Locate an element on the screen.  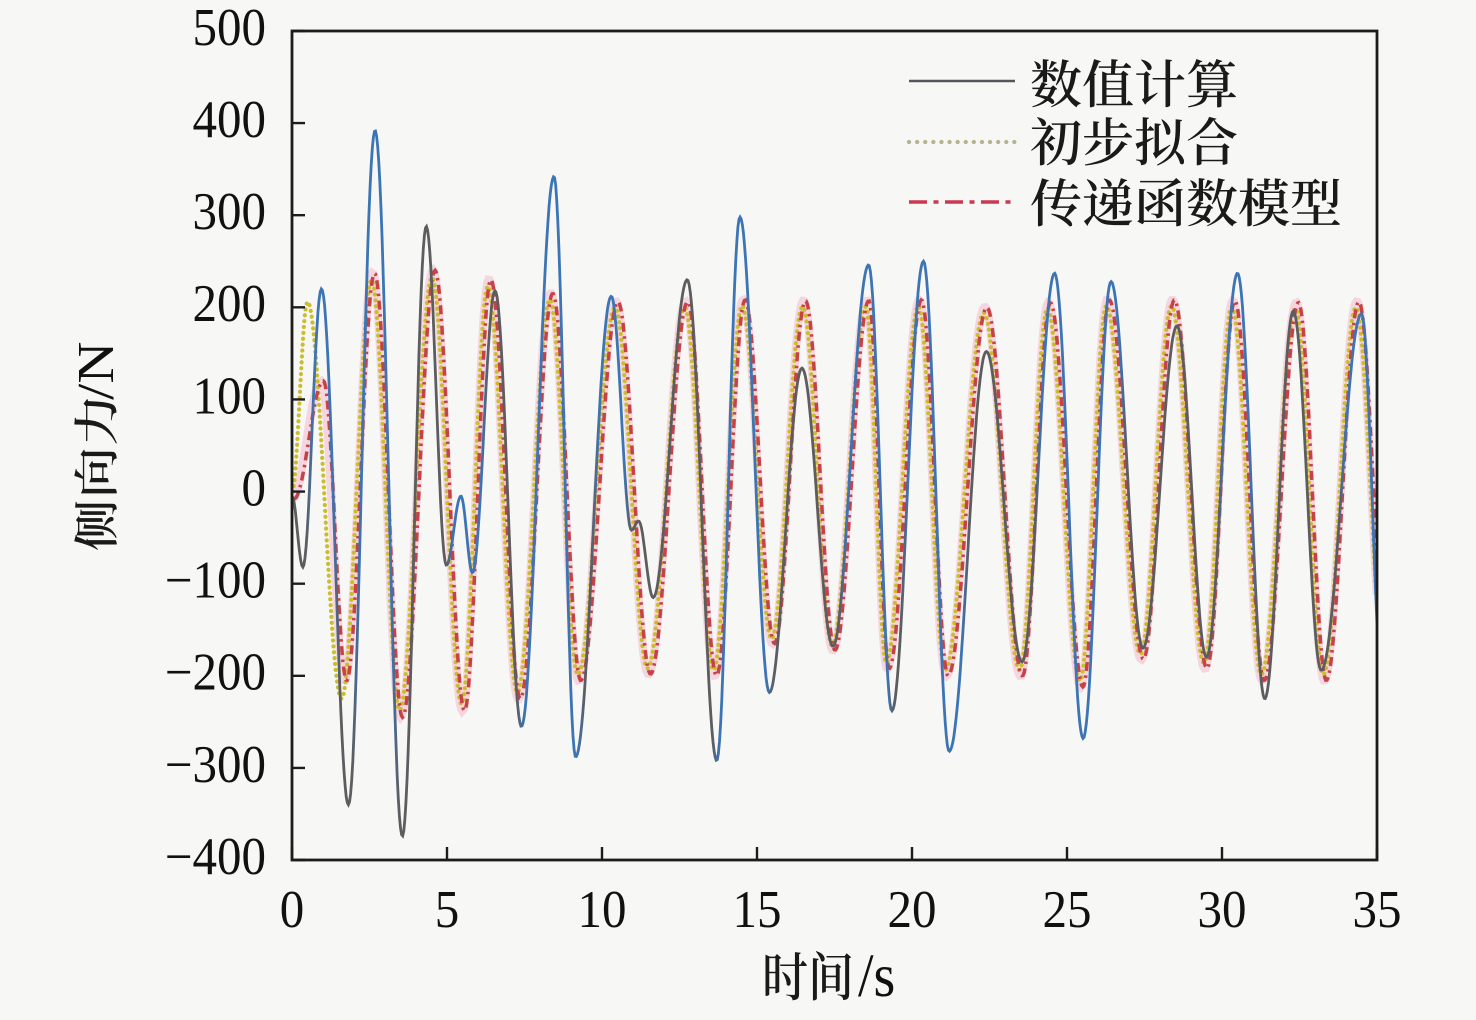
svg-text: 20 is located at coordinates (912, 910).